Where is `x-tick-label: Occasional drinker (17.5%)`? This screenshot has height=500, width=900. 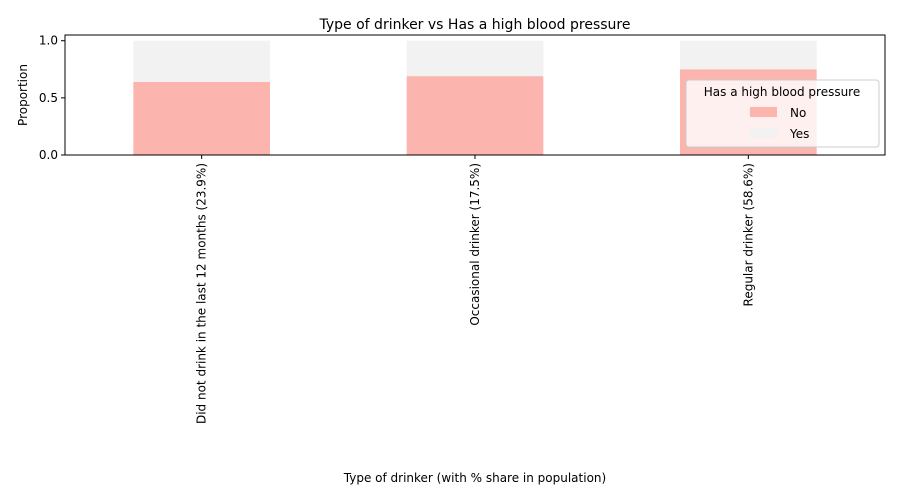
x-tick-label: Occasional drinker (17.5%) is located at coordinates (475, 244).